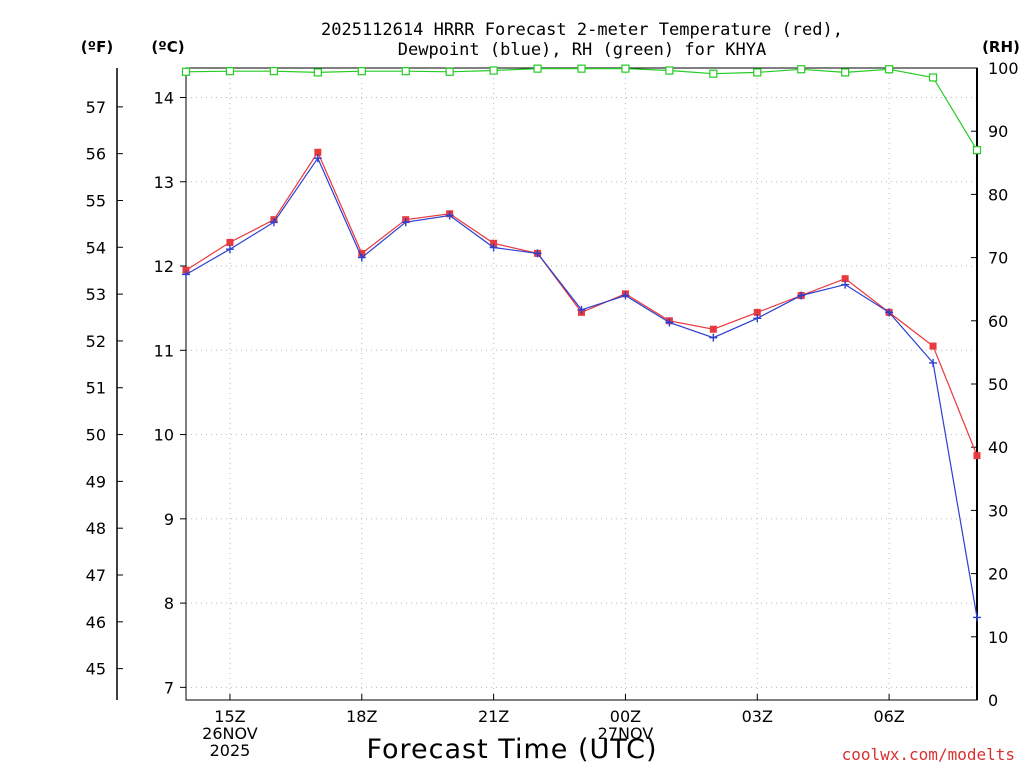 This screenshot has height=768, width=1024. Describe the element at coordinates (96, 481) in the screenshot. I see `fahrenheit-tick-label: 49` at that location.